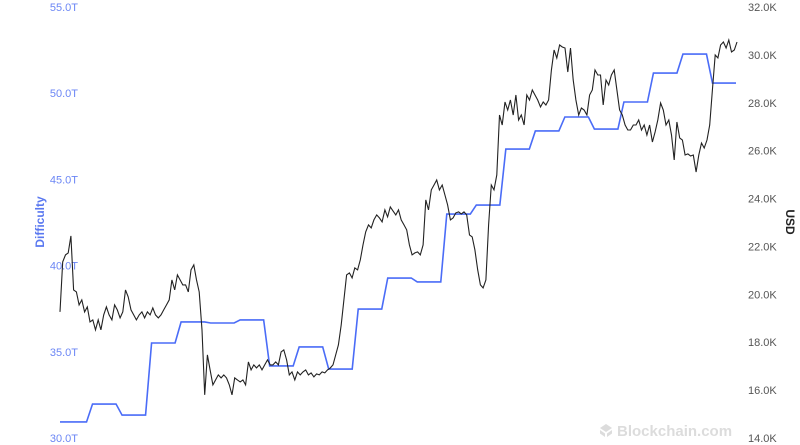  I want to click on left-tick-label: 30.0T, so click(64, 439).